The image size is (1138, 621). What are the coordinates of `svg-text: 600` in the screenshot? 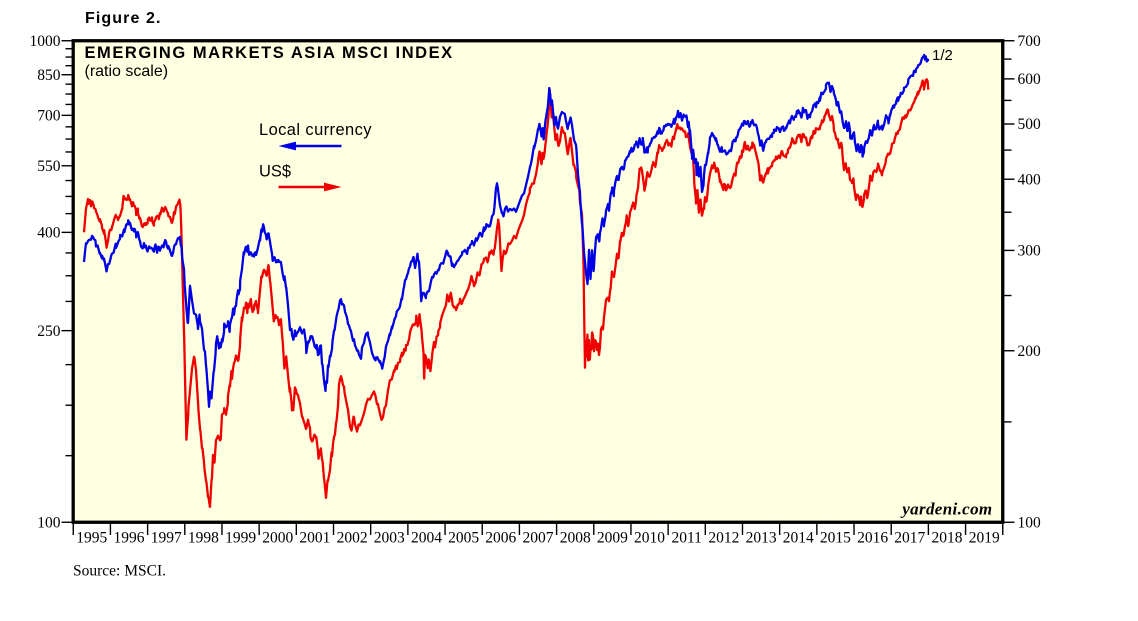 It's located at (1030, 79).